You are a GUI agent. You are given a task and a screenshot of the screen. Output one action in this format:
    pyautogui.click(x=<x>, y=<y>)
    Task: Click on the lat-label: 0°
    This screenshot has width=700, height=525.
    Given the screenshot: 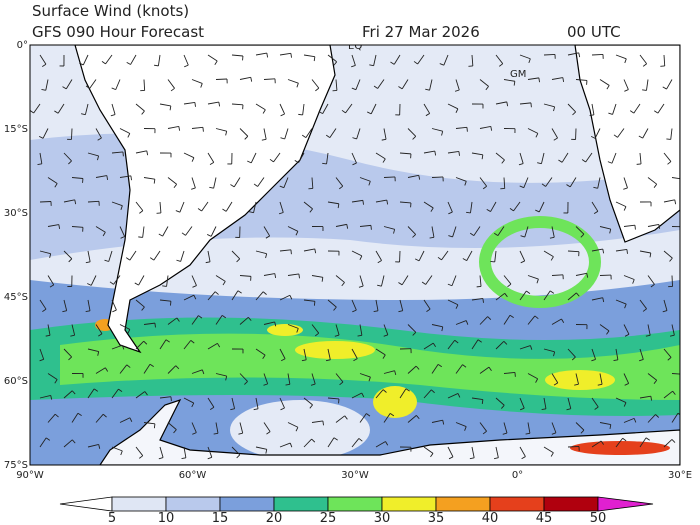 What is the action you would take?
    pyautogui.click(x=22, y=45)
    